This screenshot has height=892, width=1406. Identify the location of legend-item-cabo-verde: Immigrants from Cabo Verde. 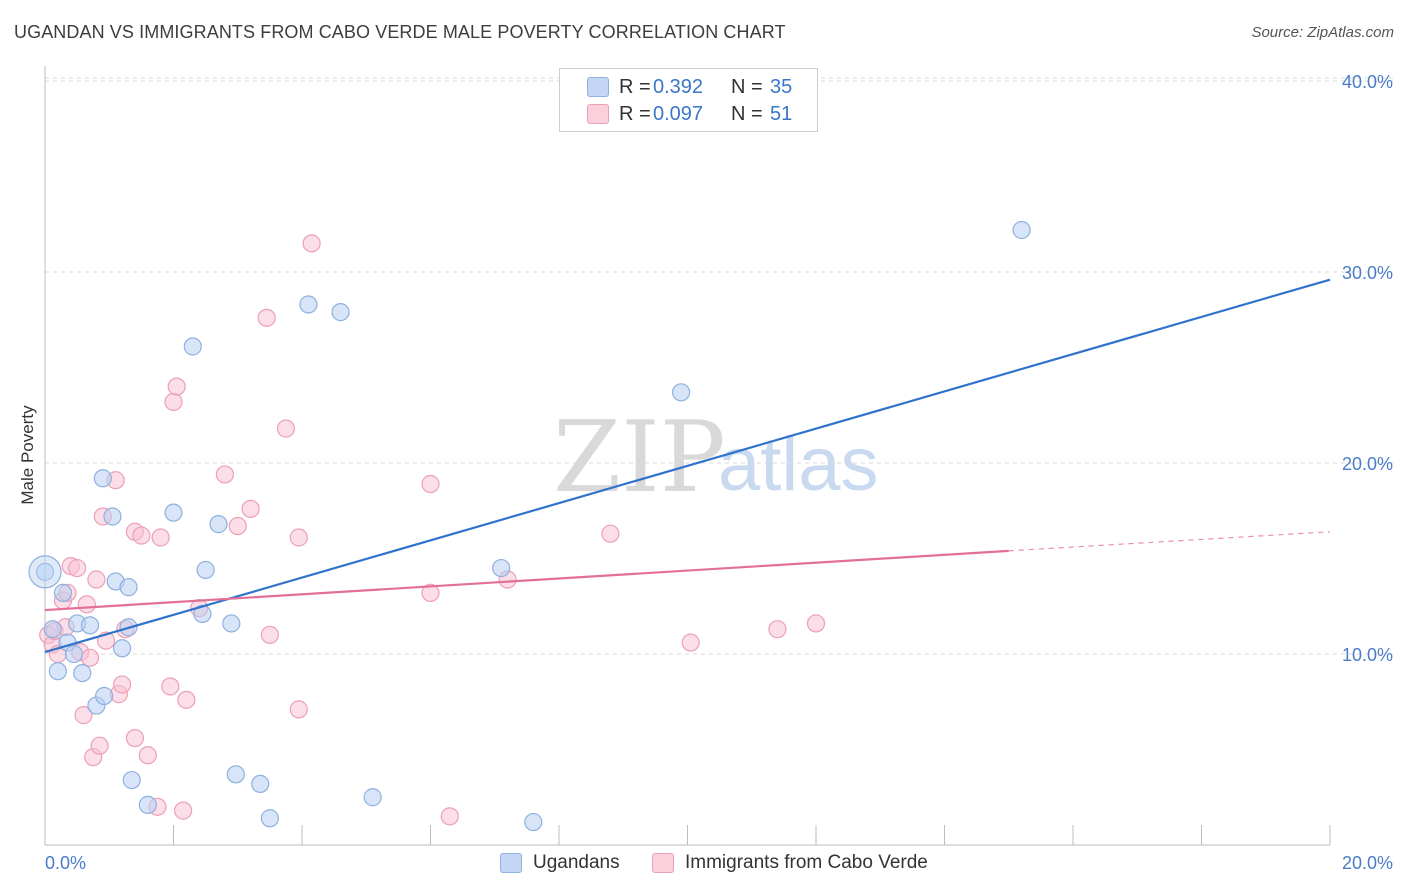
(790, 863).